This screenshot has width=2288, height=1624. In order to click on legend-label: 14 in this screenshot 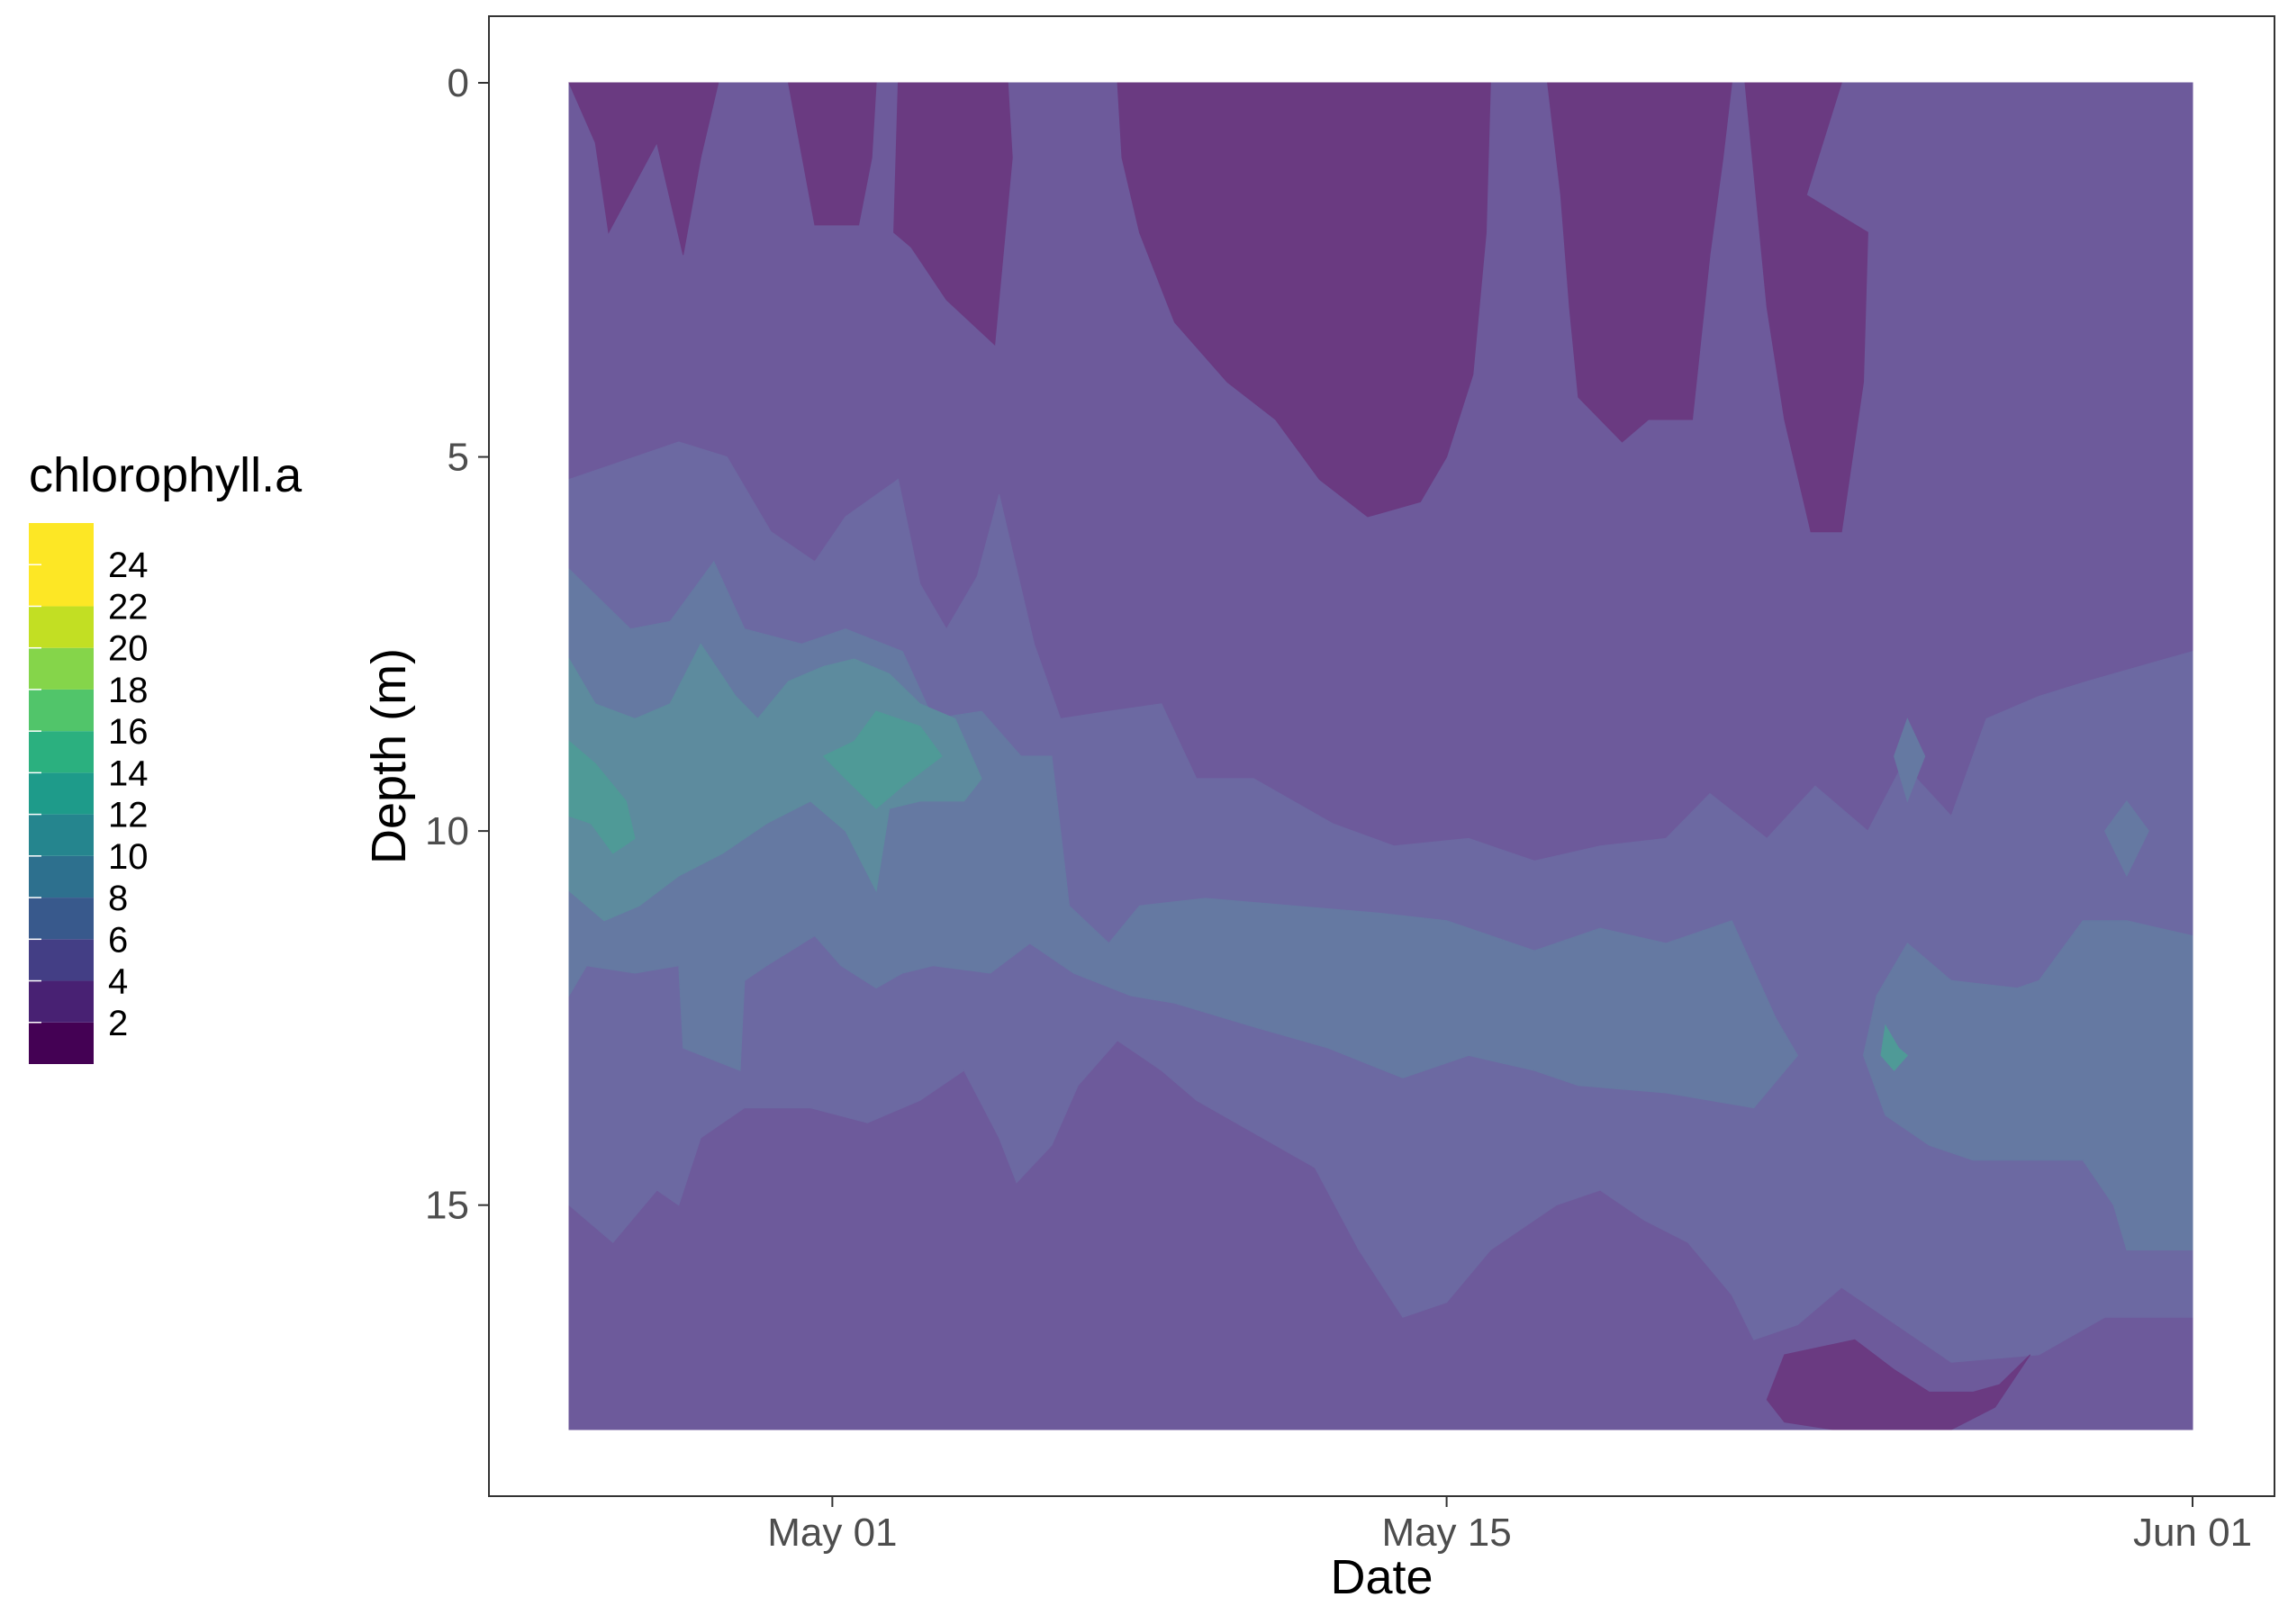, I will do `click(128, 773)`.